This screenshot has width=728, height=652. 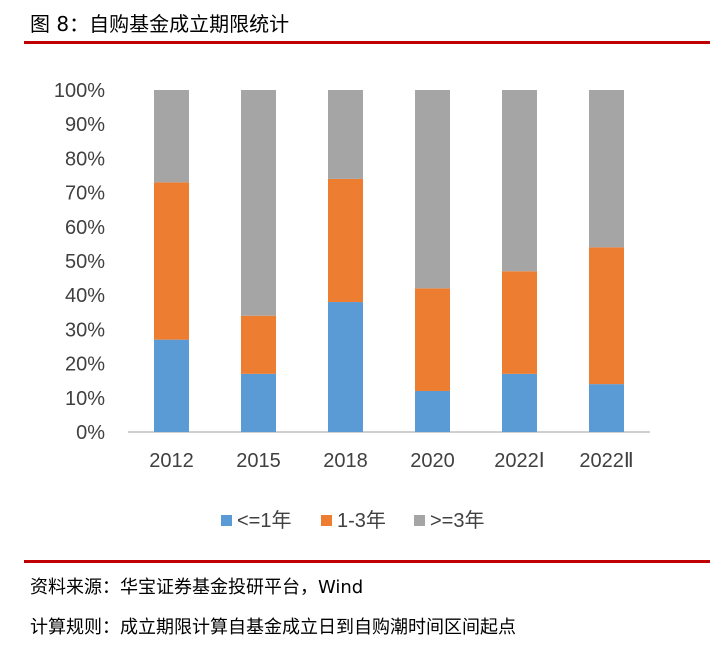 I want to click on y-tick-label: 40%, so click(x=85, y=296).